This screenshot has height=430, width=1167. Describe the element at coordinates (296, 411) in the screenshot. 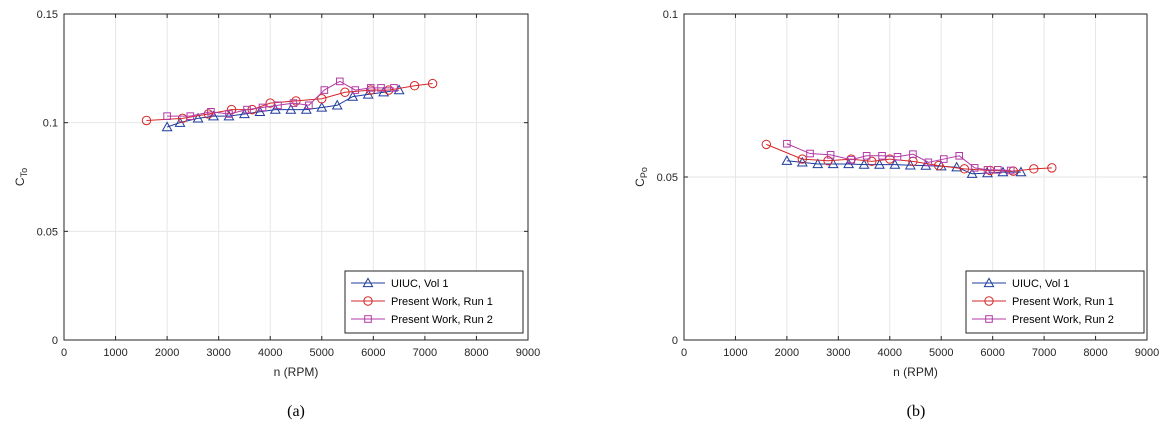

I see `figure-caption: (a)` at that location.